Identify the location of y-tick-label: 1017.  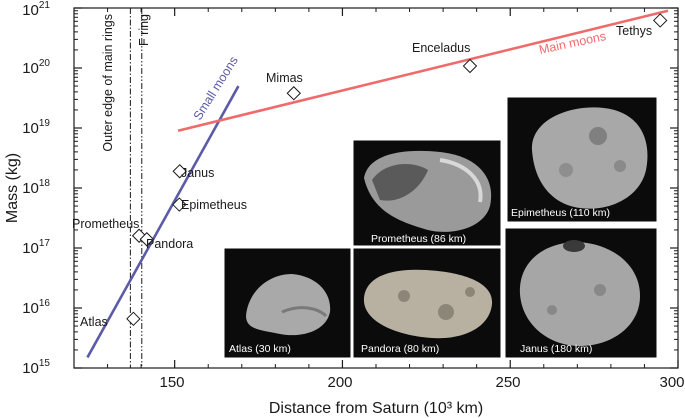
(36, 247).